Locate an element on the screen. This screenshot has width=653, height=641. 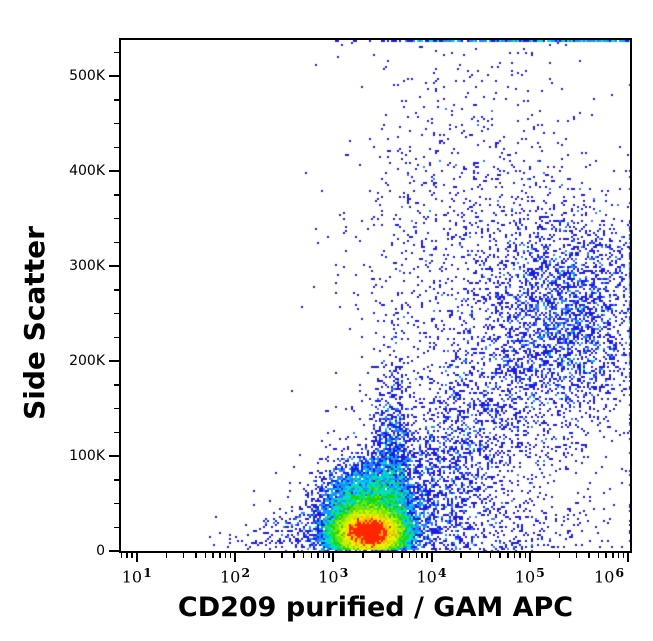
x-tick-label: 102 is located at coordinates (235, 576).